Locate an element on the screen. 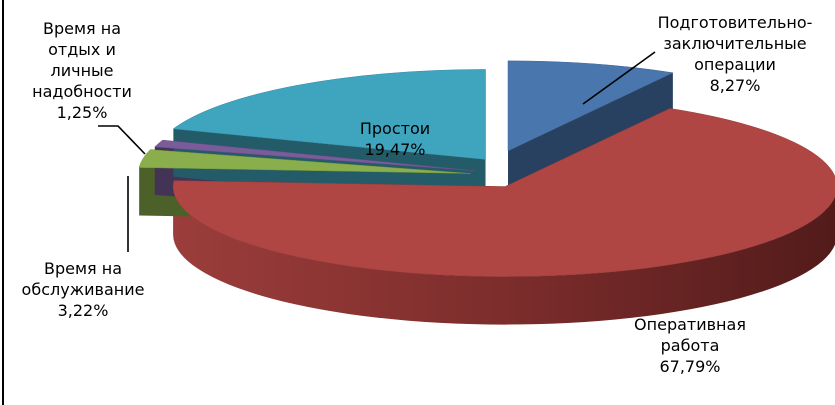  slice-value-label: 1,25% is located at coordinates (82, 112).